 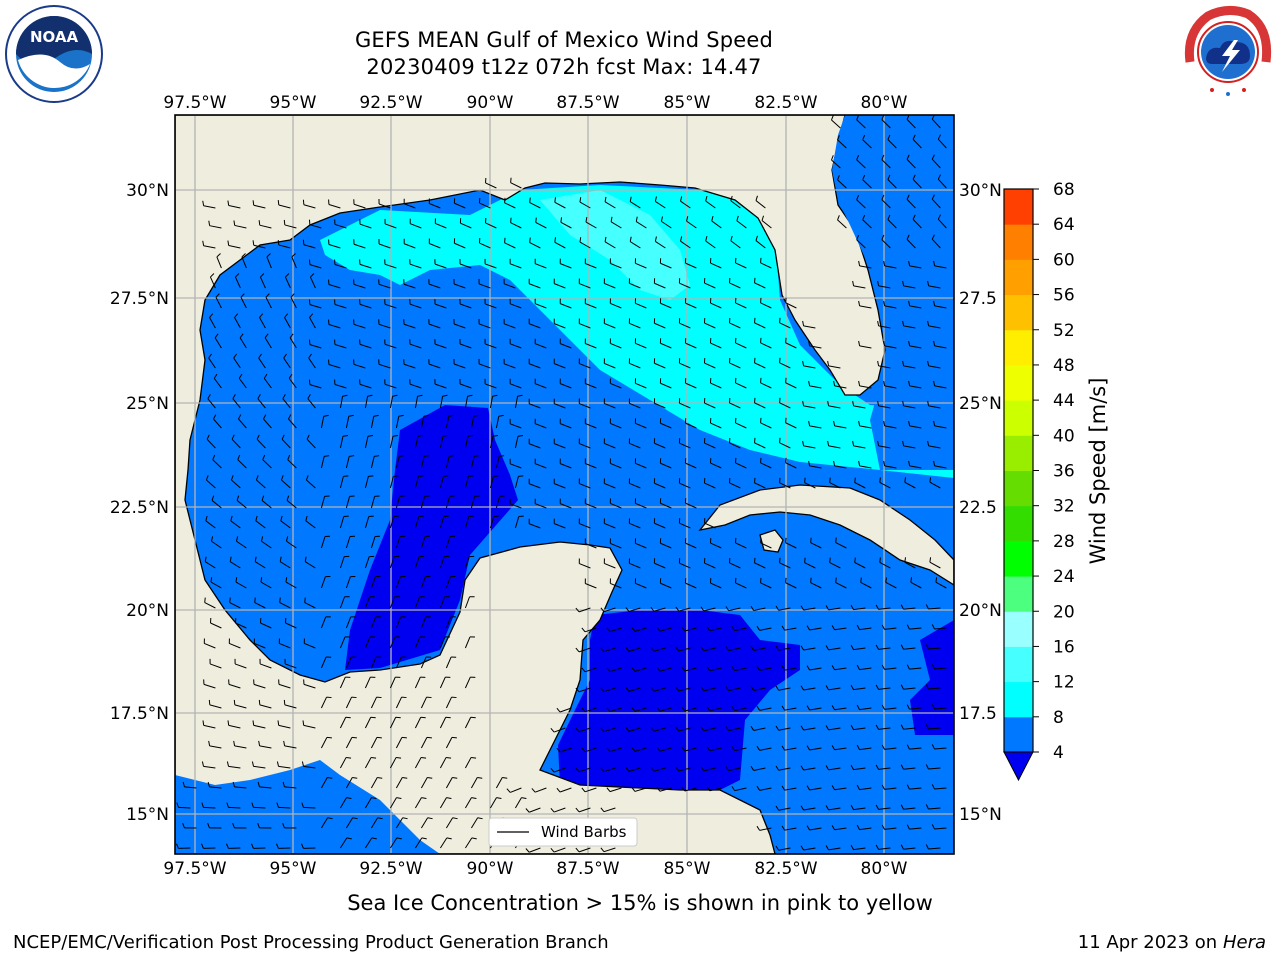 I want to click on colorbar-tick-label-16: 68, so click(x=1064, y=190).